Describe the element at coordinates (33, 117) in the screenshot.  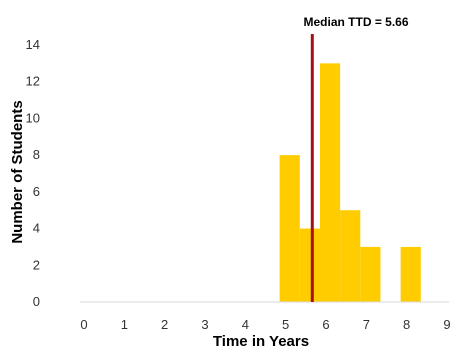
I see `y-tick-label: 10` at that location.